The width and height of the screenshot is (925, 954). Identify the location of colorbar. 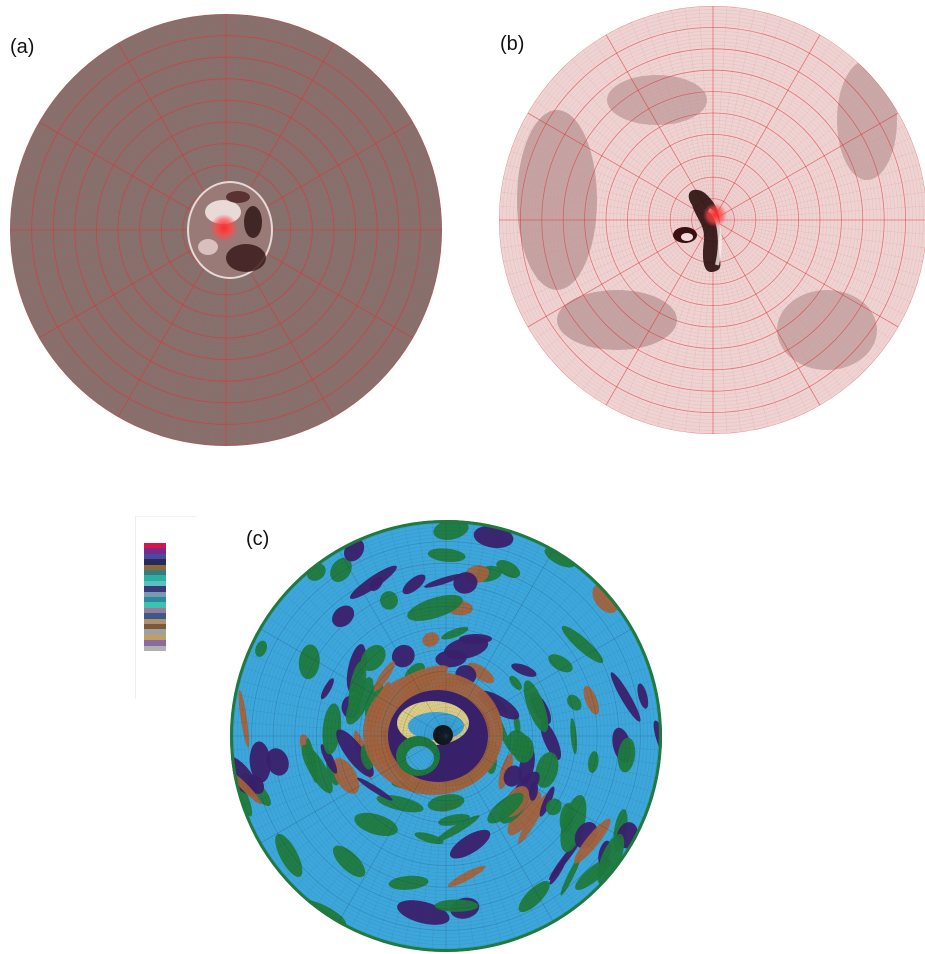
(165, 607).